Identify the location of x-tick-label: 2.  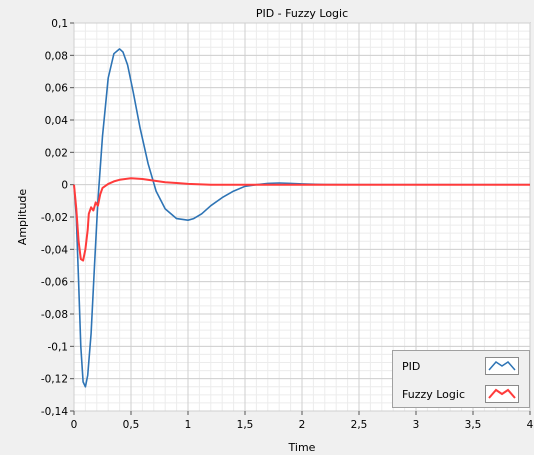
(302, 425).